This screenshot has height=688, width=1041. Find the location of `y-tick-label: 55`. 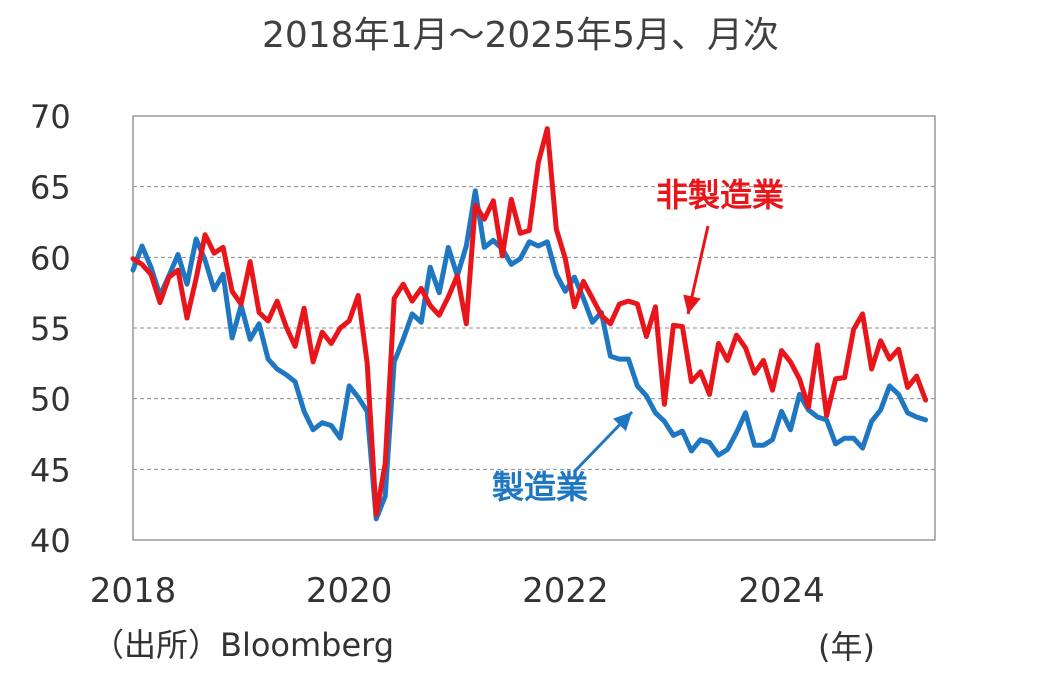

y-tick-label: 55 is located at coordinates (50, 329).